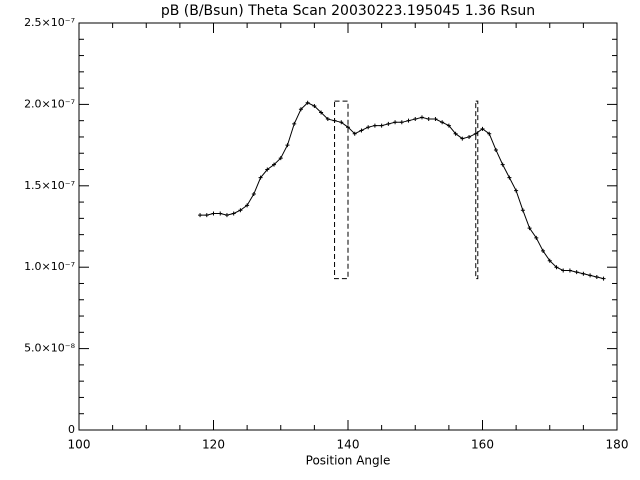 This screenshot has height=480, width=640. Describe the element at coordinates (617, 445) in the screenshot. I see `x-tick-label: 180` at that location.